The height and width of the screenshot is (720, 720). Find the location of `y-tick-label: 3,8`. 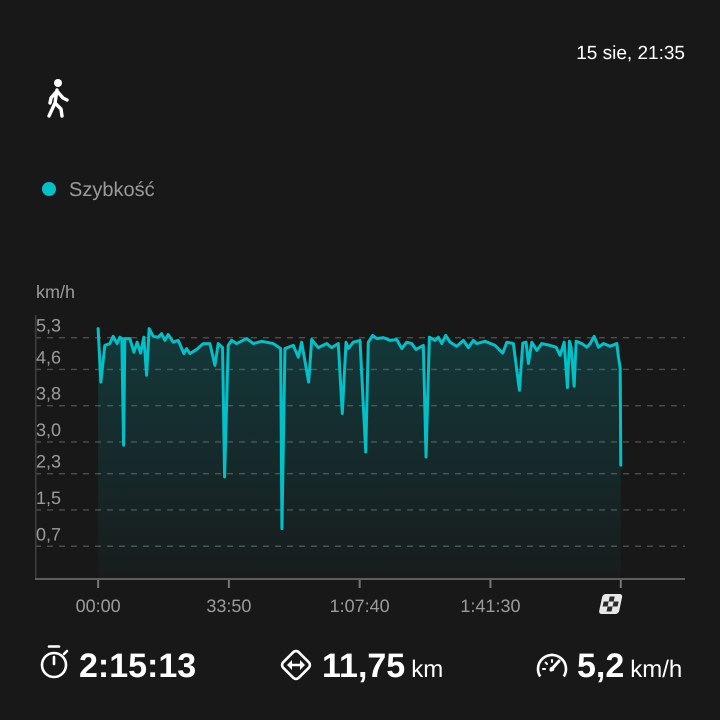

y-tick-label: 3,8 is located at coordinates (49, 394).